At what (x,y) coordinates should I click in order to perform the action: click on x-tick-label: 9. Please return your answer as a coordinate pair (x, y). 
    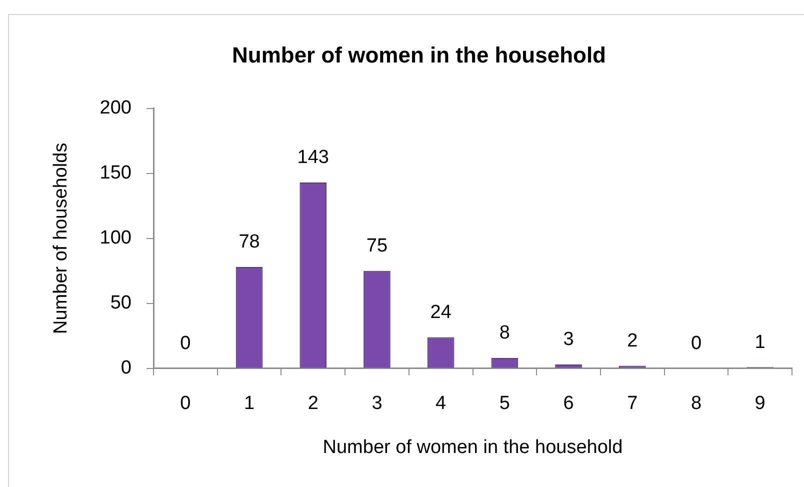
    Looking at the image, I should click on (760, 403).